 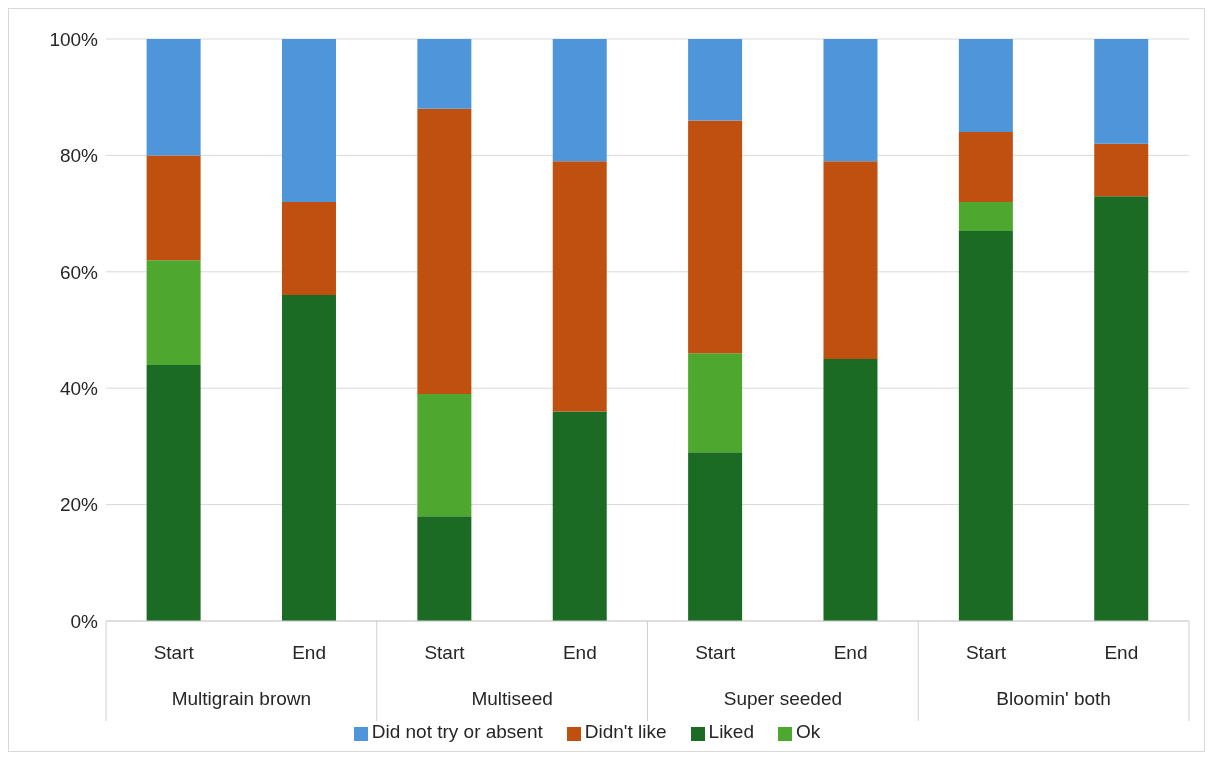 What do you see at coordinates (241, 698) in the screenshot?
I see `text: Multigrain brown` at bounding box center [241, 698].